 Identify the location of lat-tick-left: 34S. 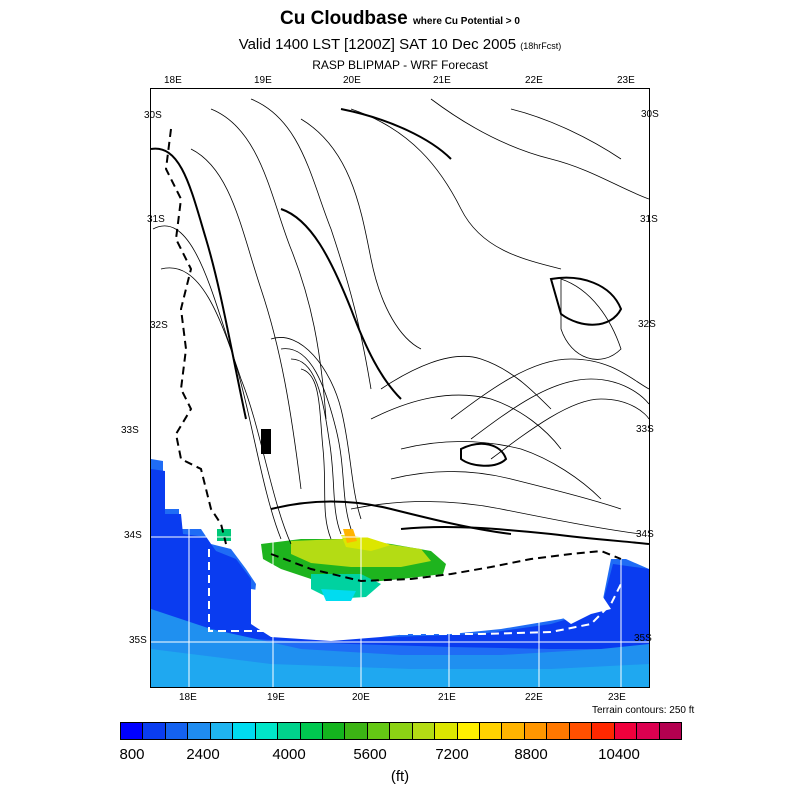
(133, 535).